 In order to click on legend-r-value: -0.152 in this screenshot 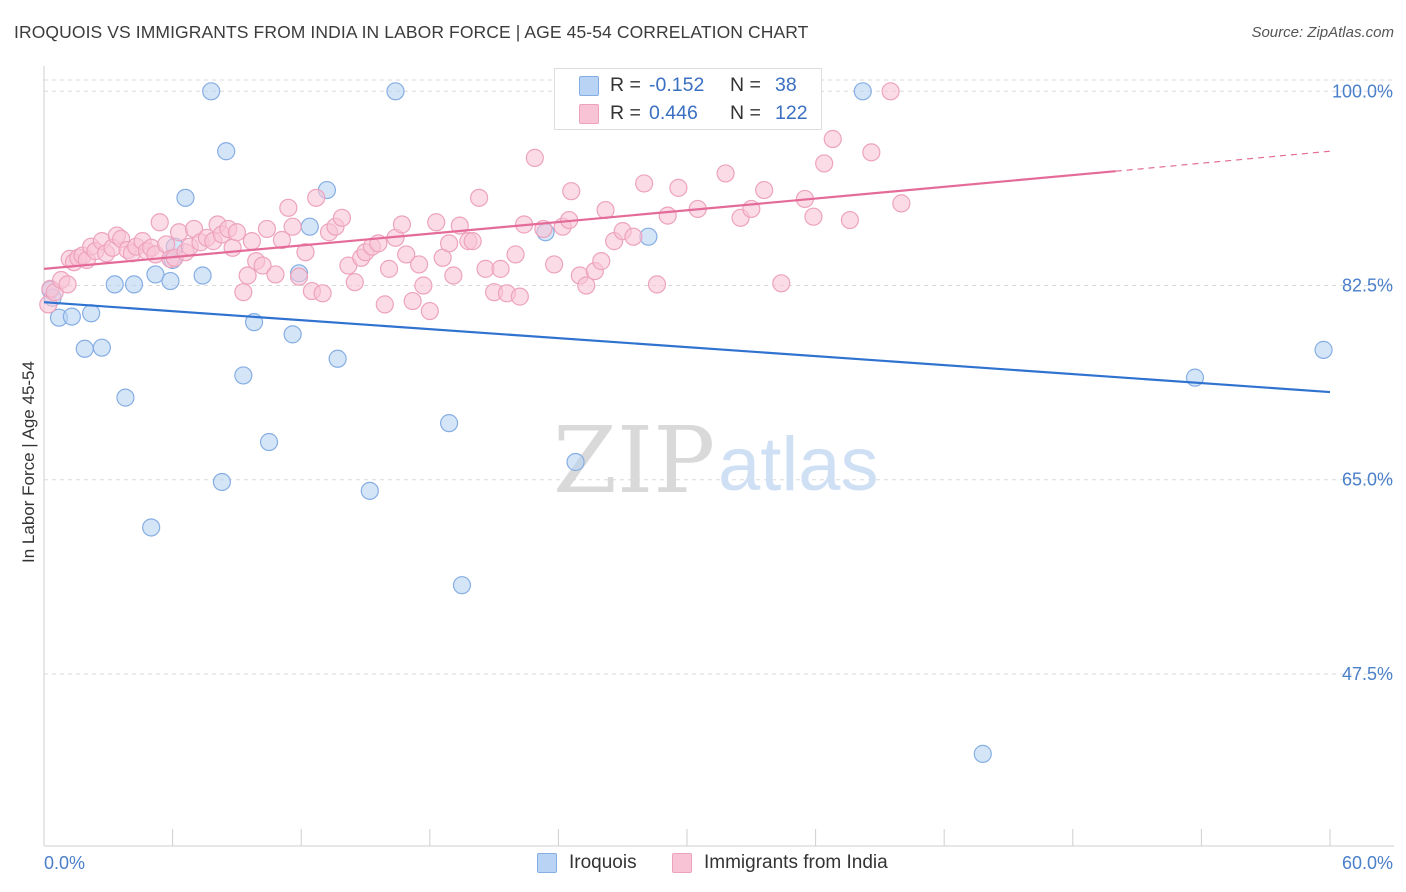, I will do `click(677, 85)`.